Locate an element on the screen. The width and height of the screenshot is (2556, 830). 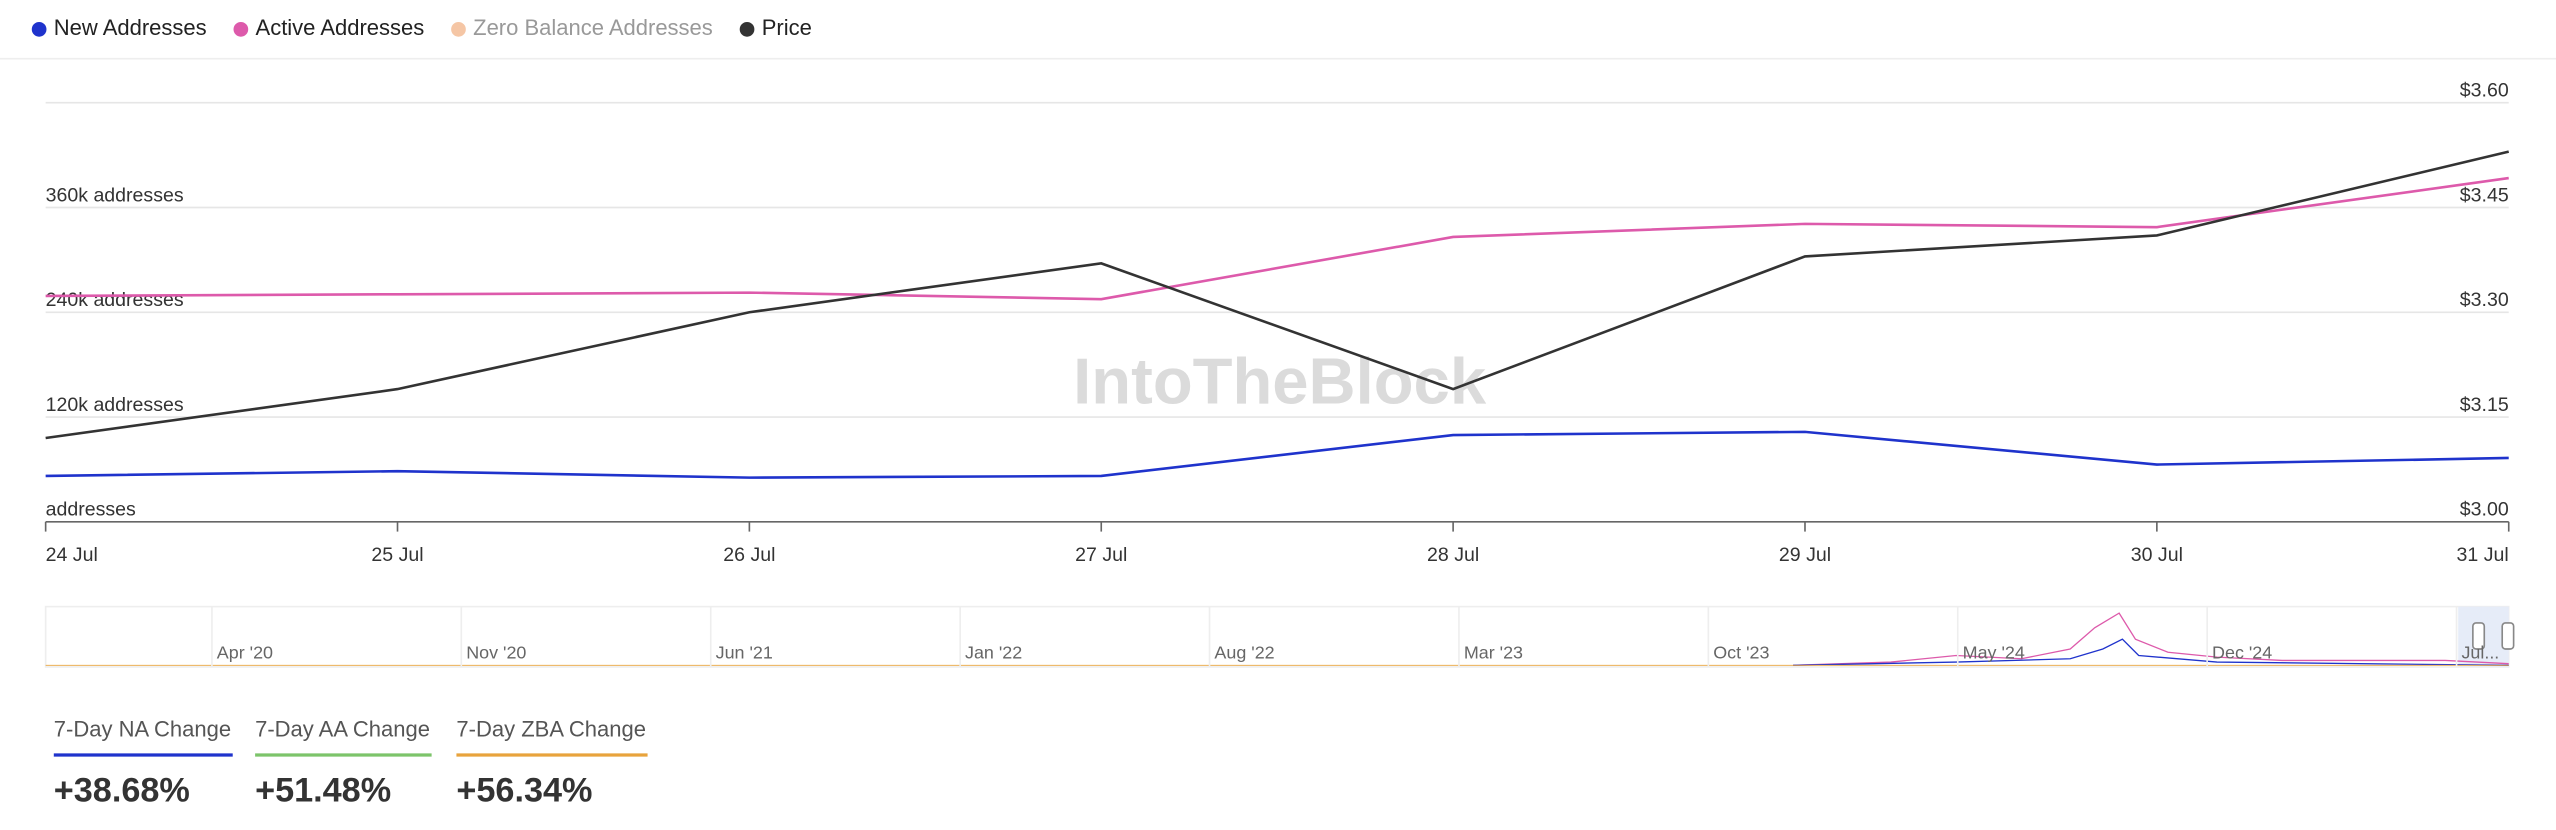
stat-label: 7-Day AA Change is located at coordinates (342, 728).